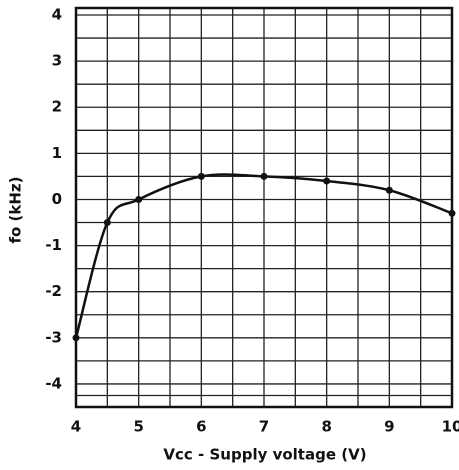 The height and width of the screenshot is (470, 459). What do you see at coordinates (53, 245) in the screenshot?
I see `y-tick-label: -1` at bounding box center [53, 245].